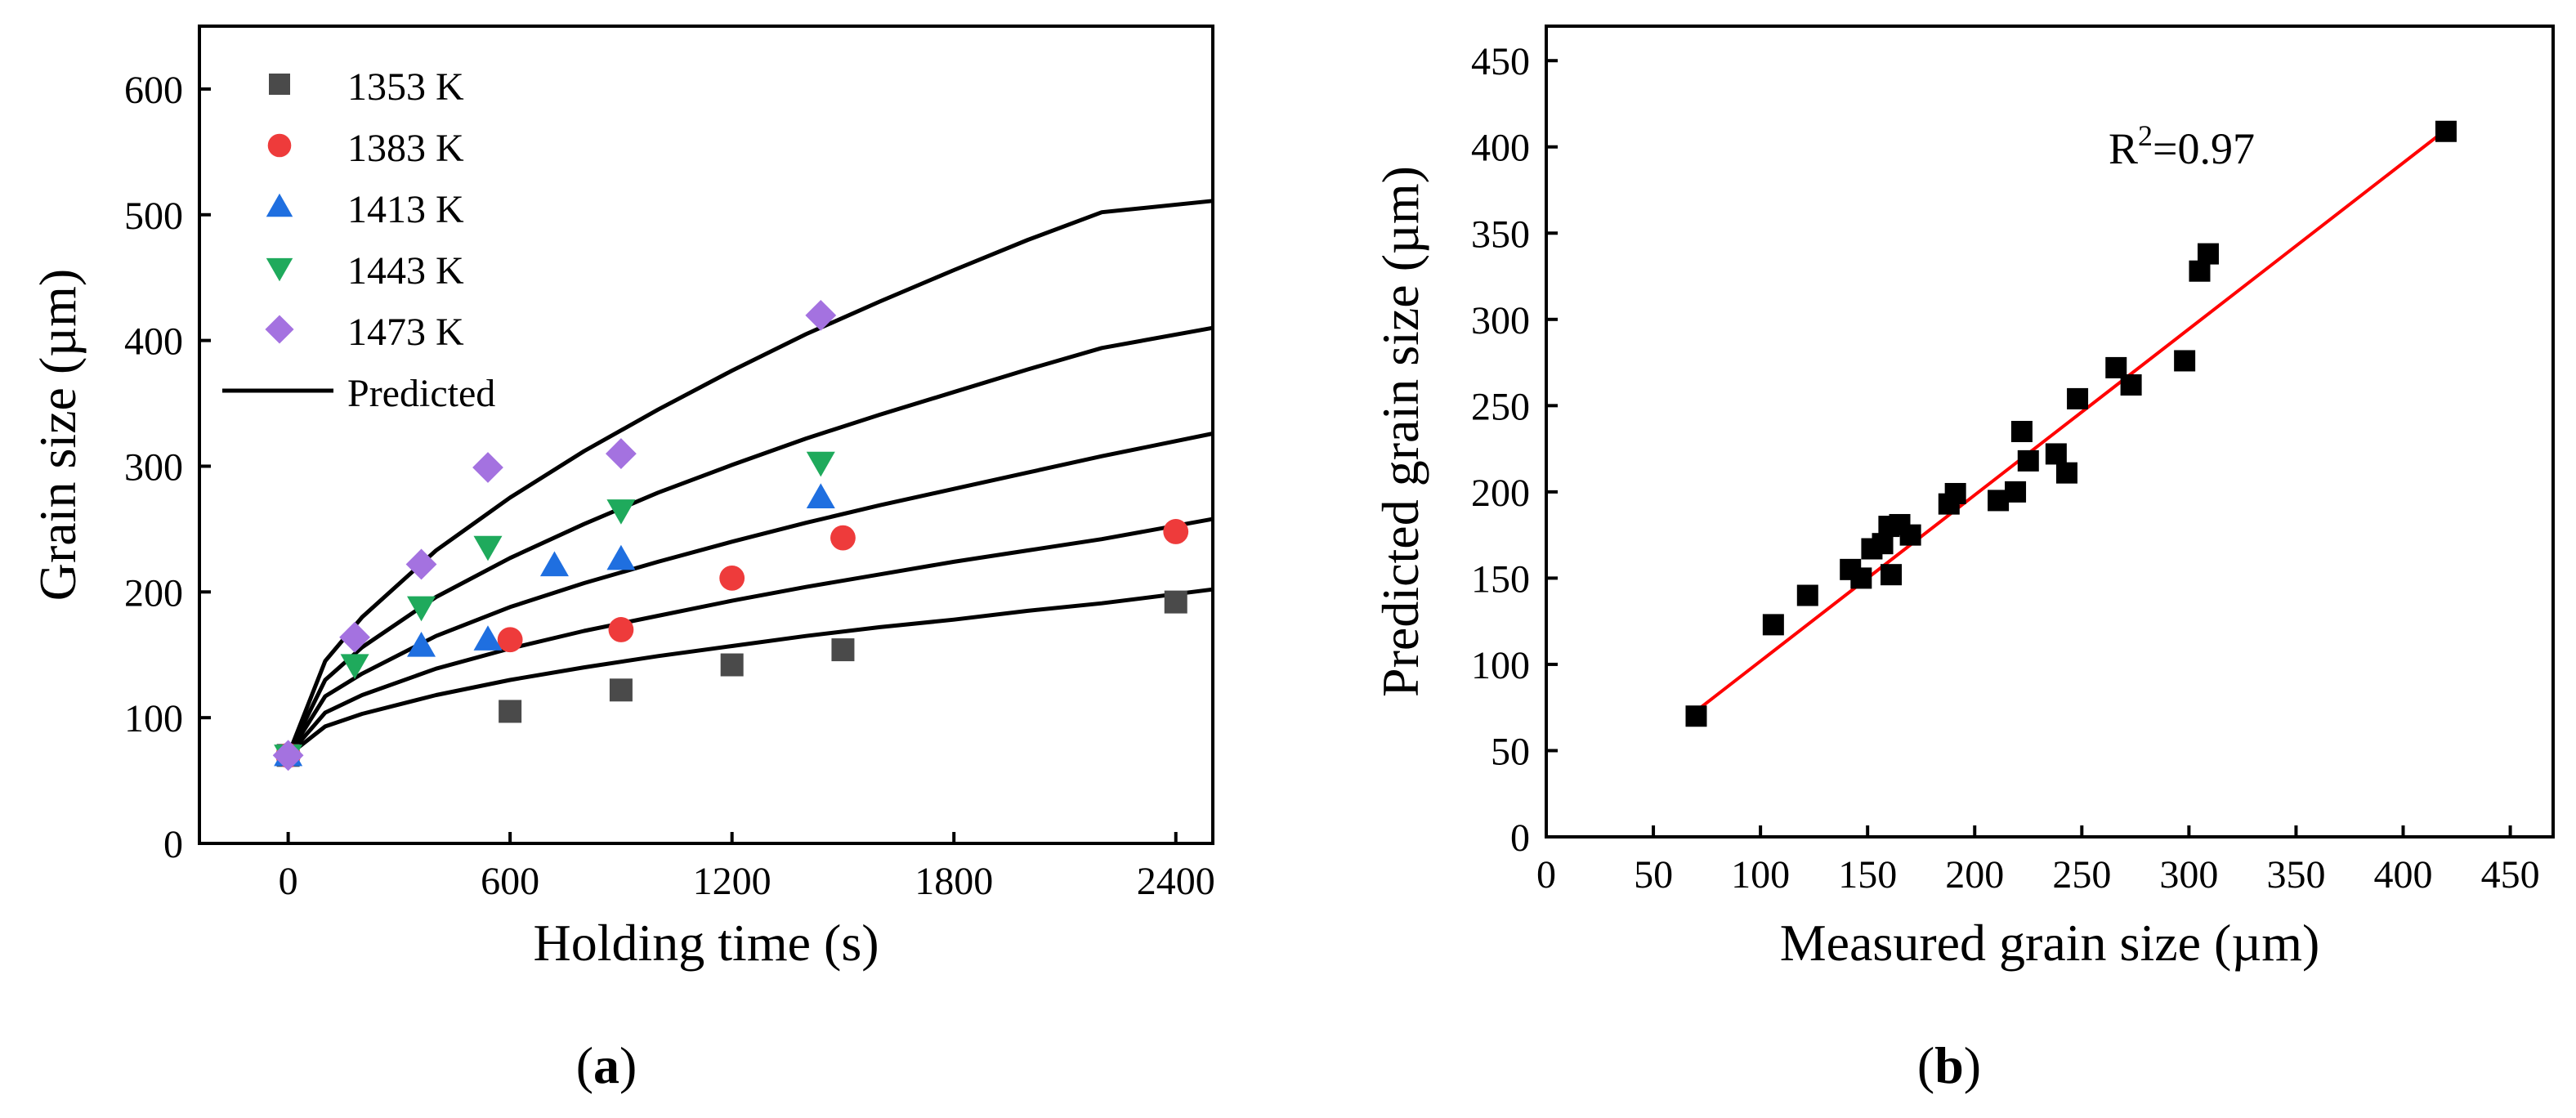 This screenshot has height=1118, width=2576. What do you see at coordinates (421, 393) in the screenshot?
I see `legend-label-predicted: Predicted` at bounding box center [421, 393].